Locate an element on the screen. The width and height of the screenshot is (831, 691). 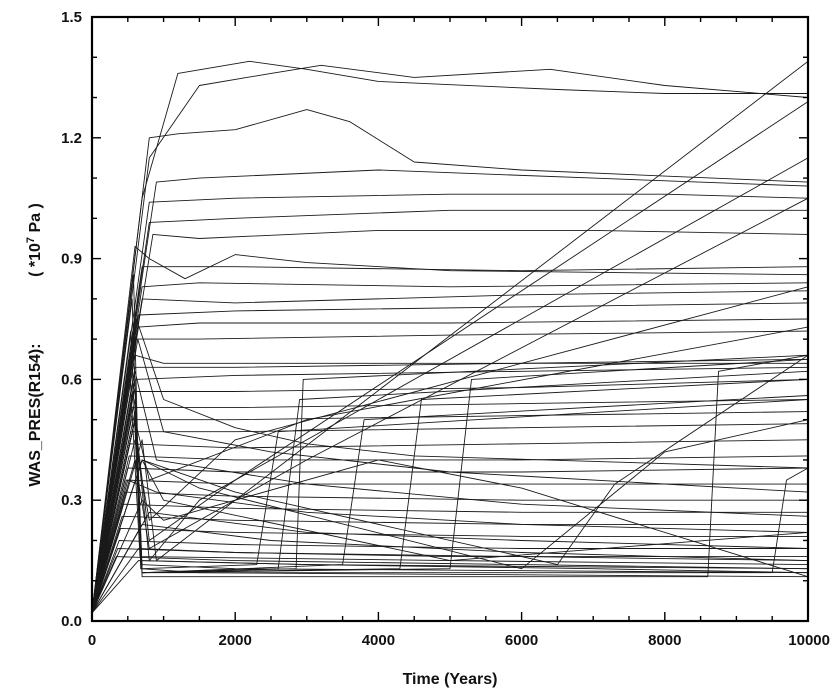
x-tick-label: 10000 is located at coordinates (809, 640).